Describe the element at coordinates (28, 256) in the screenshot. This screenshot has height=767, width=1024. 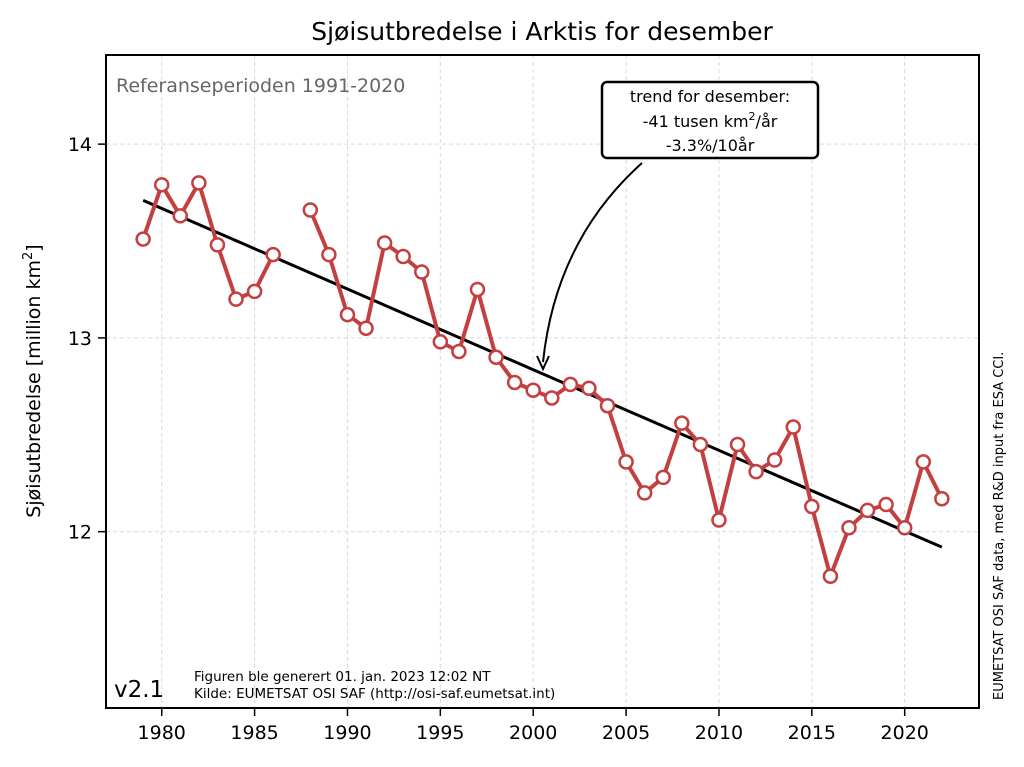
I see `y-axis-label-superscript: 2` at that location.